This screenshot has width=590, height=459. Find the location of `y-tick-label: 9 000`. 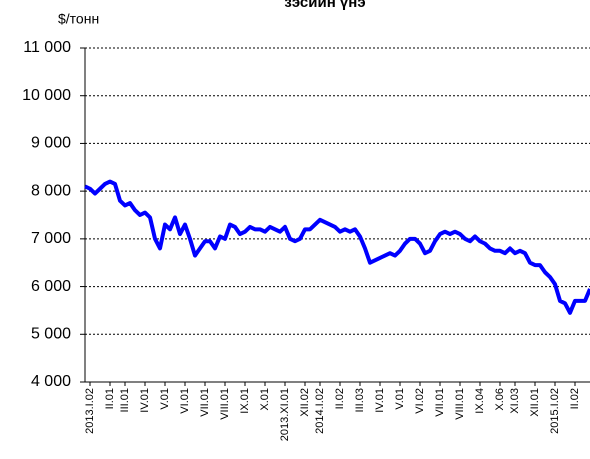

y-tick-label: 9 000 is located at coordinates (51, 143).